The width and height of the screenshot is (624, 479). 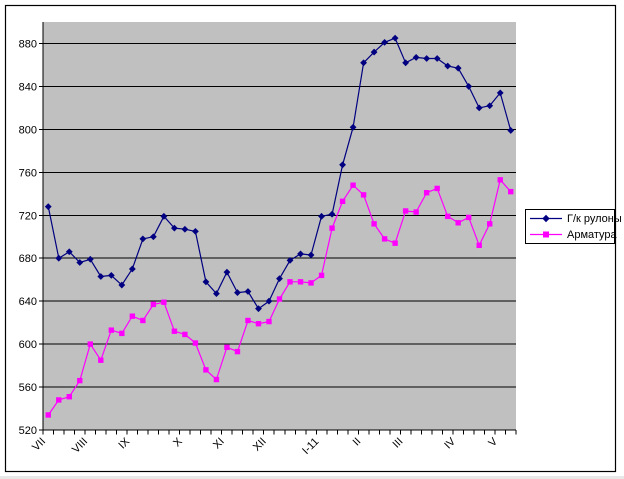 I want to click on y-axis-label: 680, so click(x=28, y=259).